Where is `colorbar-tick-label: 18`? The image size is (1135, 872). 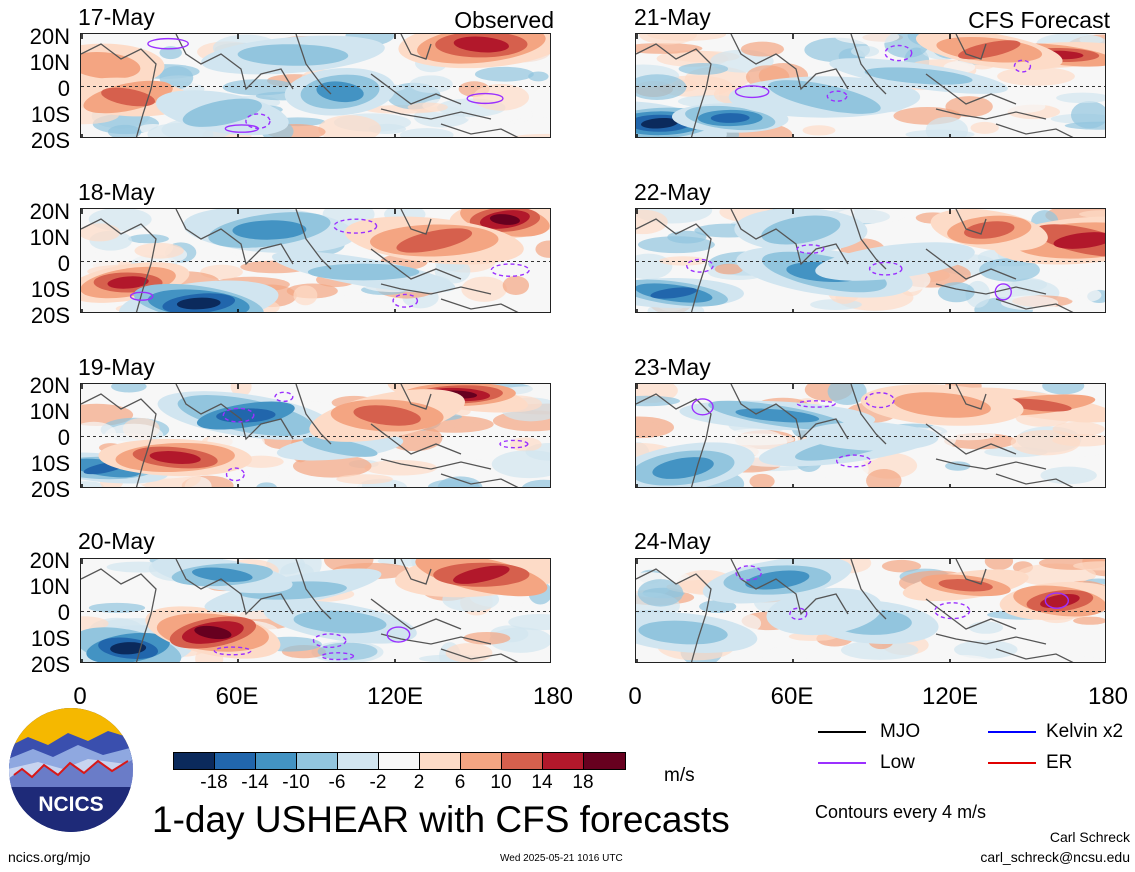
colorbar-tick-label: 18 is located at coordinates (583, 782).